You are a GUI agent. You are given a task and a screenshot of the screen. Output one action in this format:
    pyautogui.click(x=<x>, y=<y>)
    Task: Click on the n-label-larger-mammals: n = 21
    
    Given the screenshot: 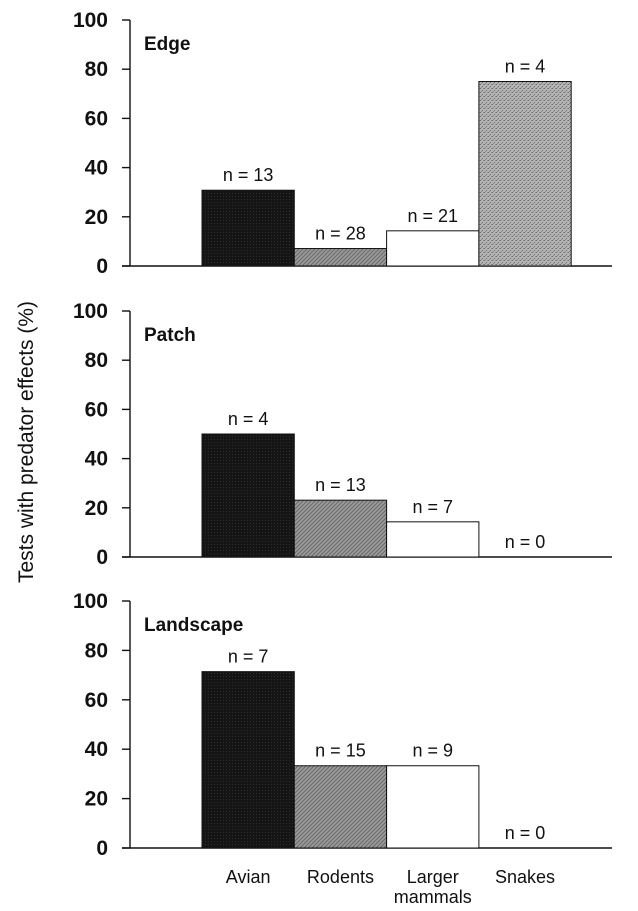 What is the action you would take?
    pyautogui.click(x=432, y=216)
    